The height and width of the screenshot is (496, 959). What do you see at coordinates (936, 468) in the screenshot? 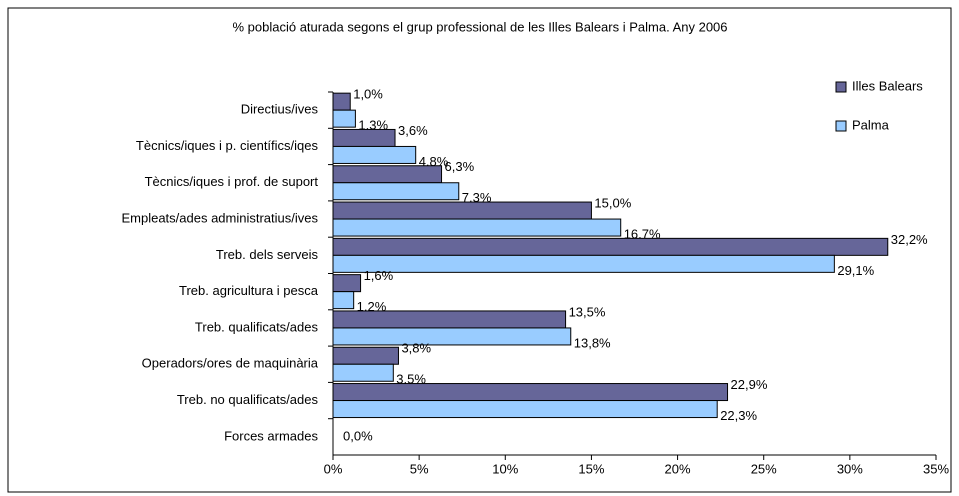
I see `x-tick-label: 35%` at bounding box center [936, 468].